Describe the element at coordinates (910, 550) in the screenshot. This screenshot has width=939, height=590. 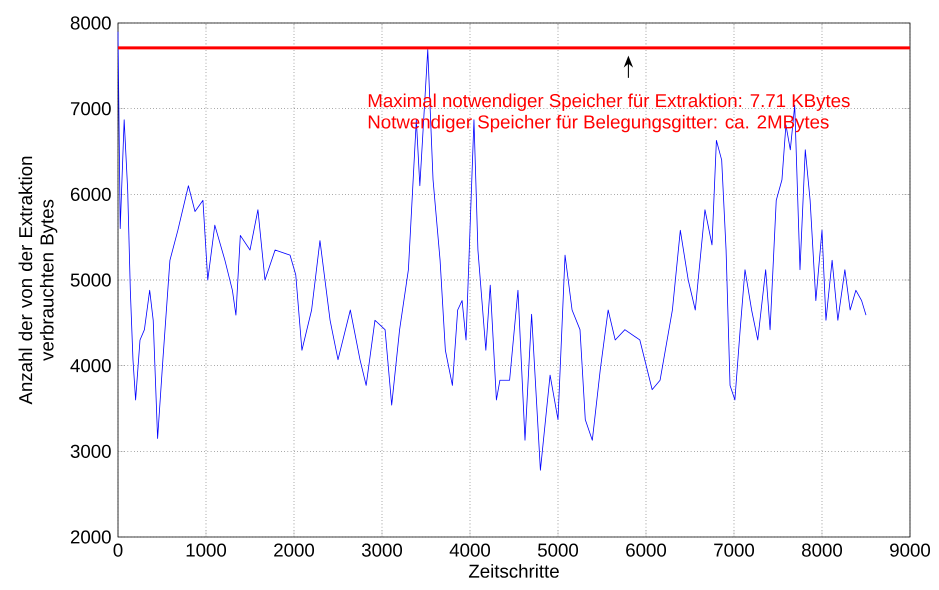
I see `x-tick-label: 9000` at that location.